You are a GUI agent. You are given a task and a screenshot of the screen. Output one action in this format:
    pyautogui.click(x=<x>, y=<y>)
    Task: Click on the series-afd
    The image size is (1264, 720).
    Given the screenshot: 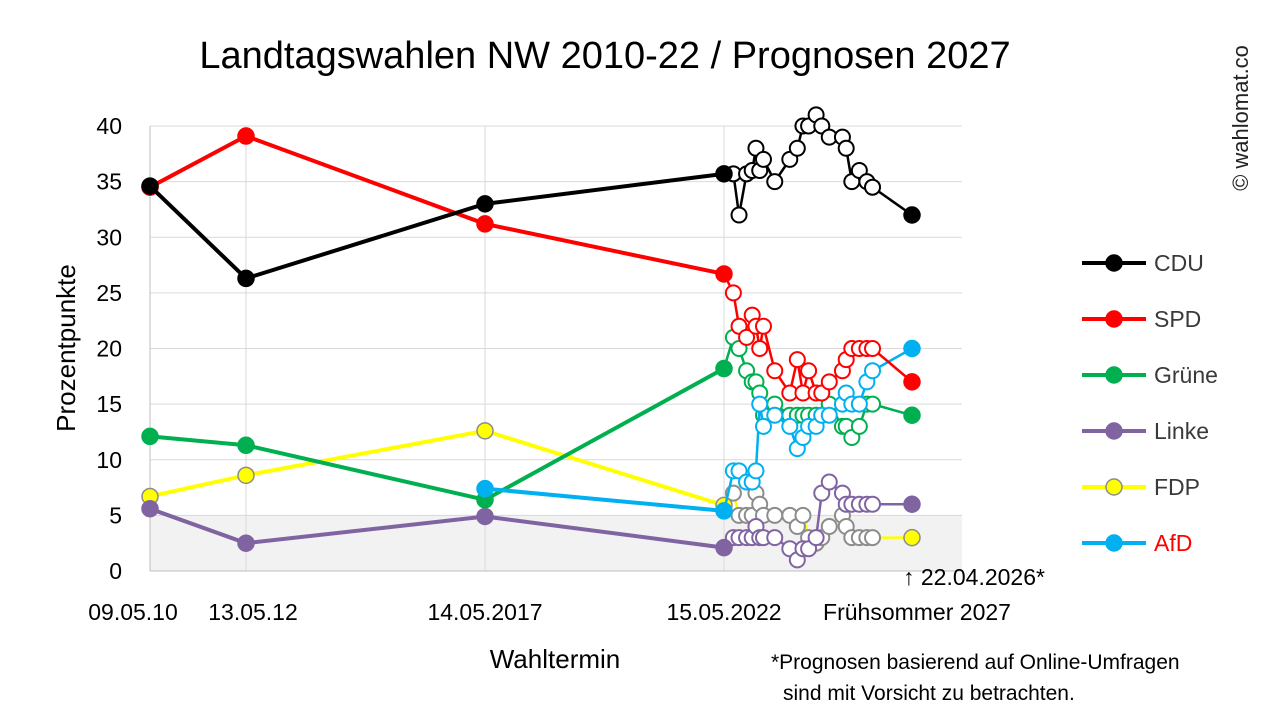 What is the action you would take?
    pyautogui.click(x=698, y=429)
    